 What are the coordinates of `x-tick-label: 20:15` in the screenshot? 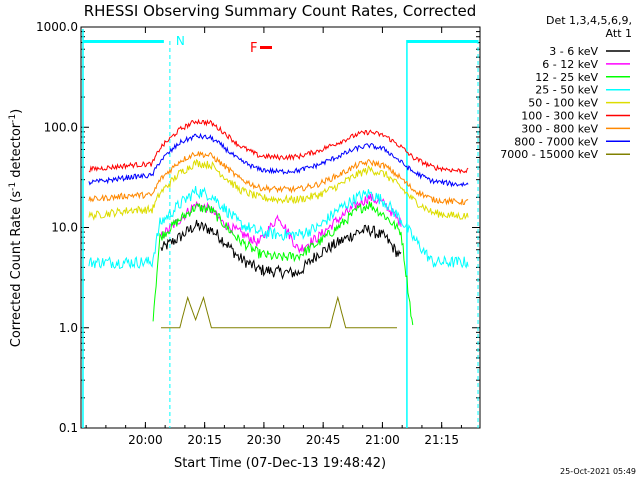 It's located at (204, 440).